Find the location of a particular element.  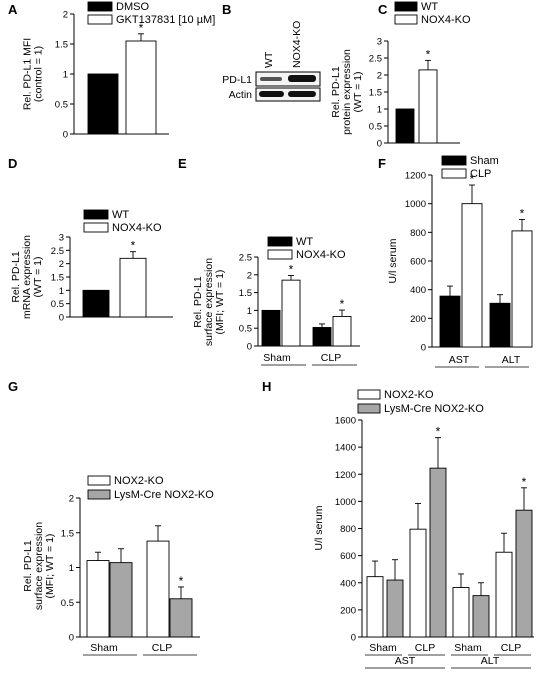

bar-F is located at coordinates (472, 275).